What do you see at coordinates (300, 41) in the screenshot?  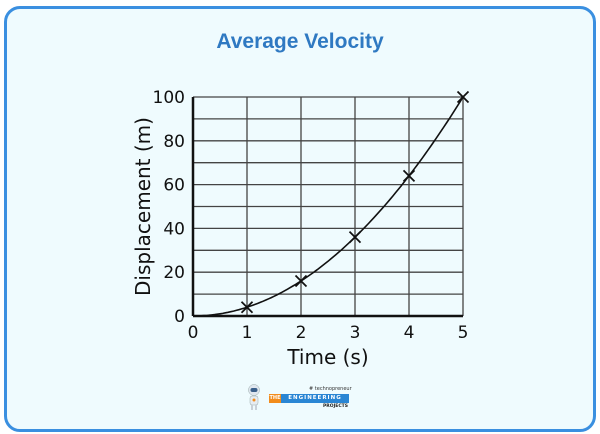 I see `chart-title: Average Velocity` at bounding box center [300, 41].